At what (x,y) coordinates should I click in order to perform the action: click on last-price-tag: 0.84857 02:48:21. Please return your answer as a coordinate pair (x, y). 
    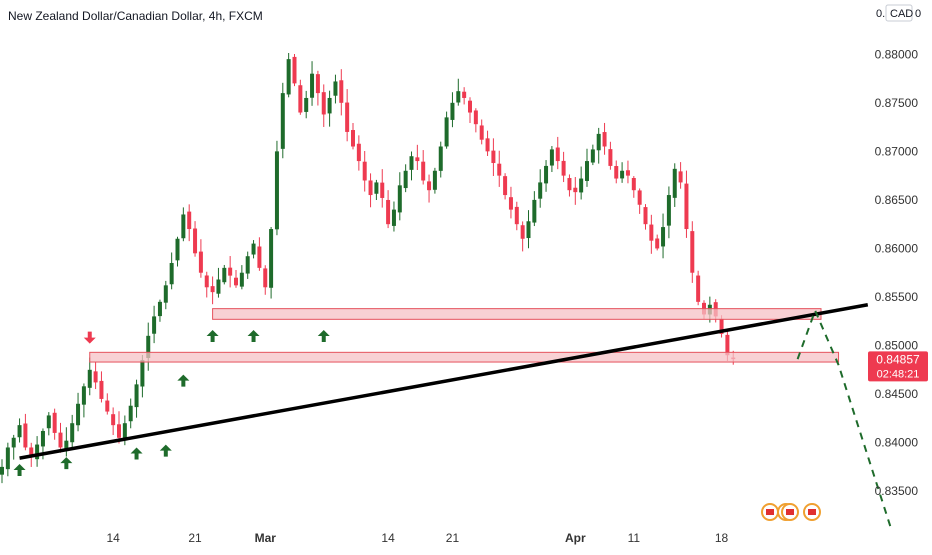
    Looking at the image, I should click on (898, 366).